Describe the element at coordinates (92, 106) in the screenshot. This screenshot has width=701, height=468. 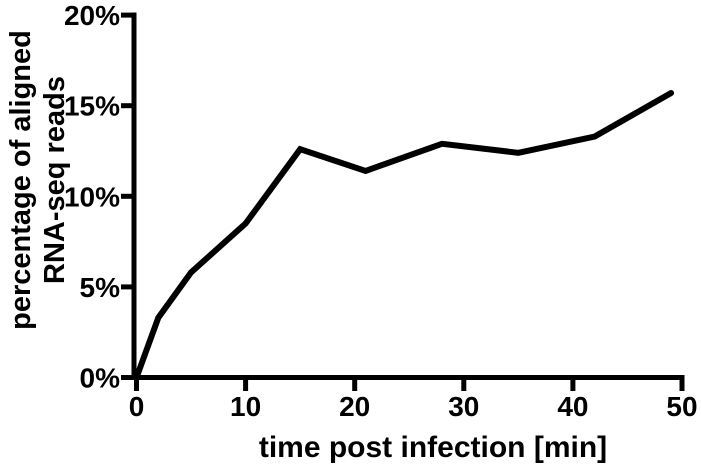
I see `y-tick-label: 15%` at that location.